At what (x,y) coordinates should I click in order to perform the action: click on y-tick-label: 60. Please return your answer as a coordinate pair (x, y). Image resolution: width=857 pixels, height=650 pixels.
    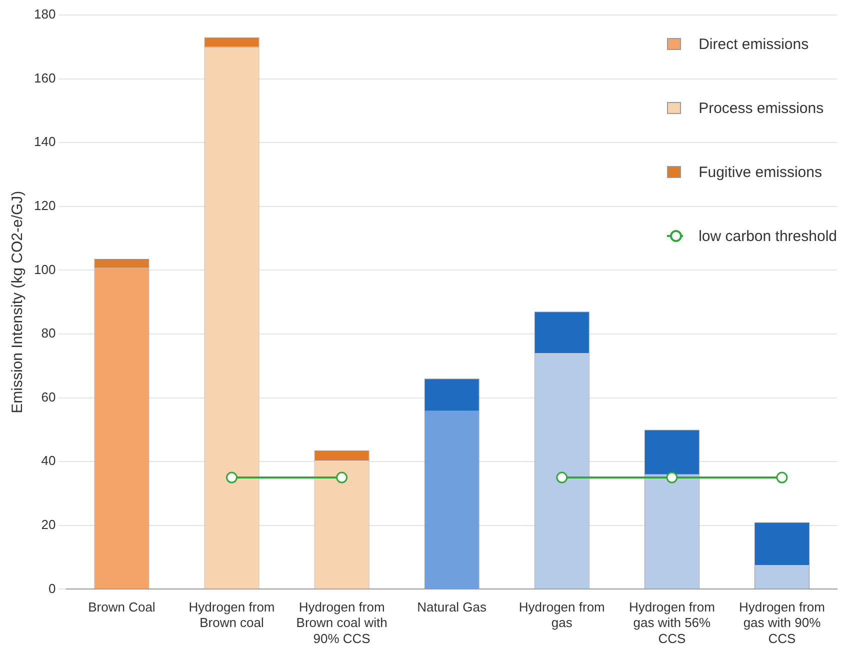
    Looking at the image, I should click on (48, 396).